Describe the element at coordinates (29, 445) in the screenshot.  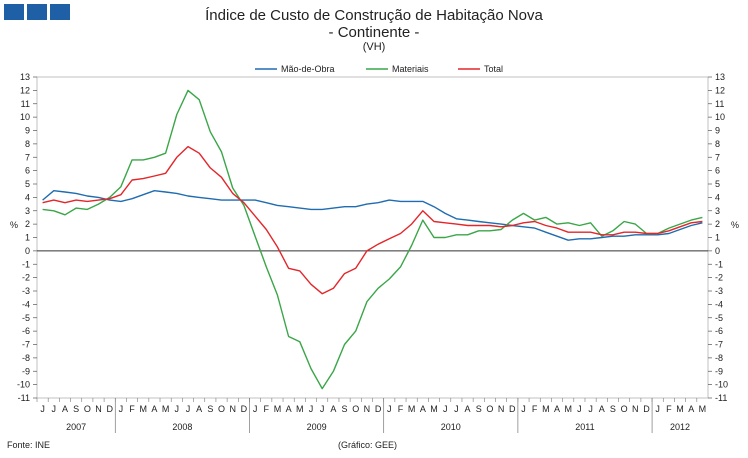
I see `source-note: Fonte: INE` at that location.